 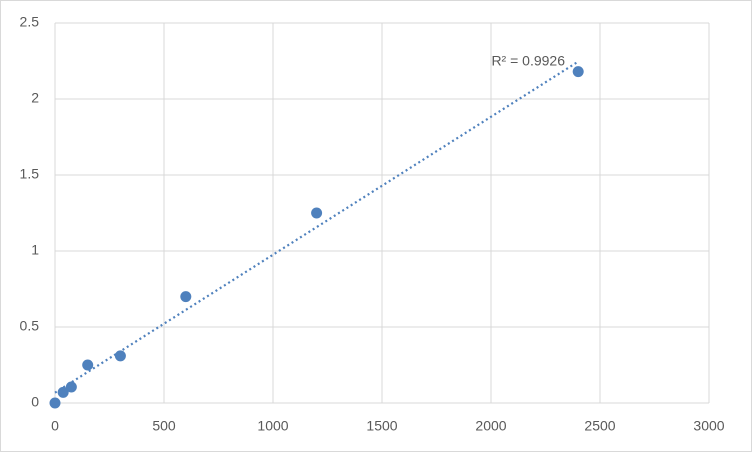 I want to click on x-tick-label: 1500, so click(x=381, y=426).